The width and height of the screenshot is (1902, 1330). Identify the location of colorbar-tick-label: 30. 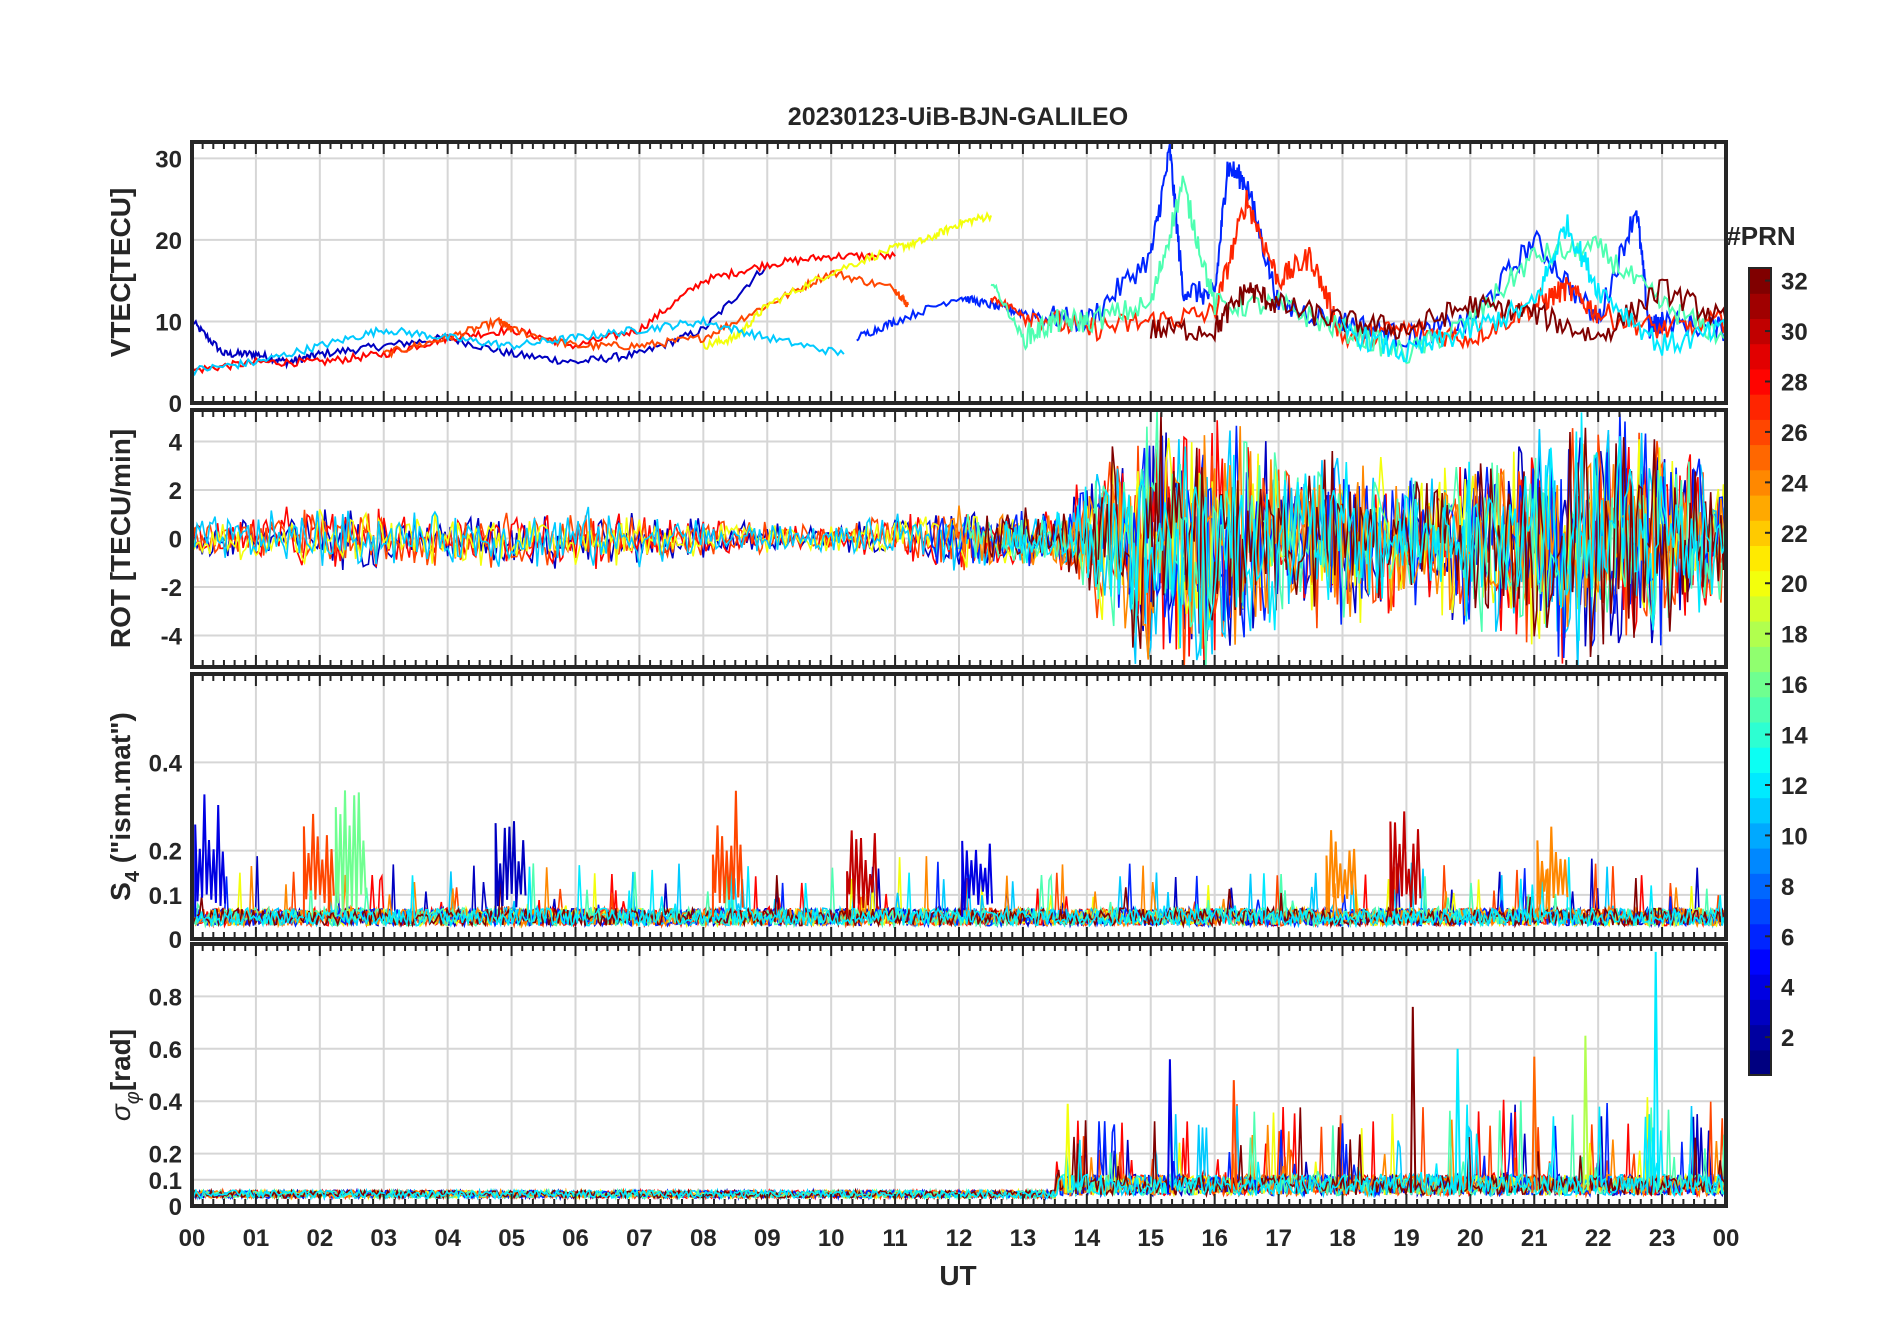
(1794, 332).